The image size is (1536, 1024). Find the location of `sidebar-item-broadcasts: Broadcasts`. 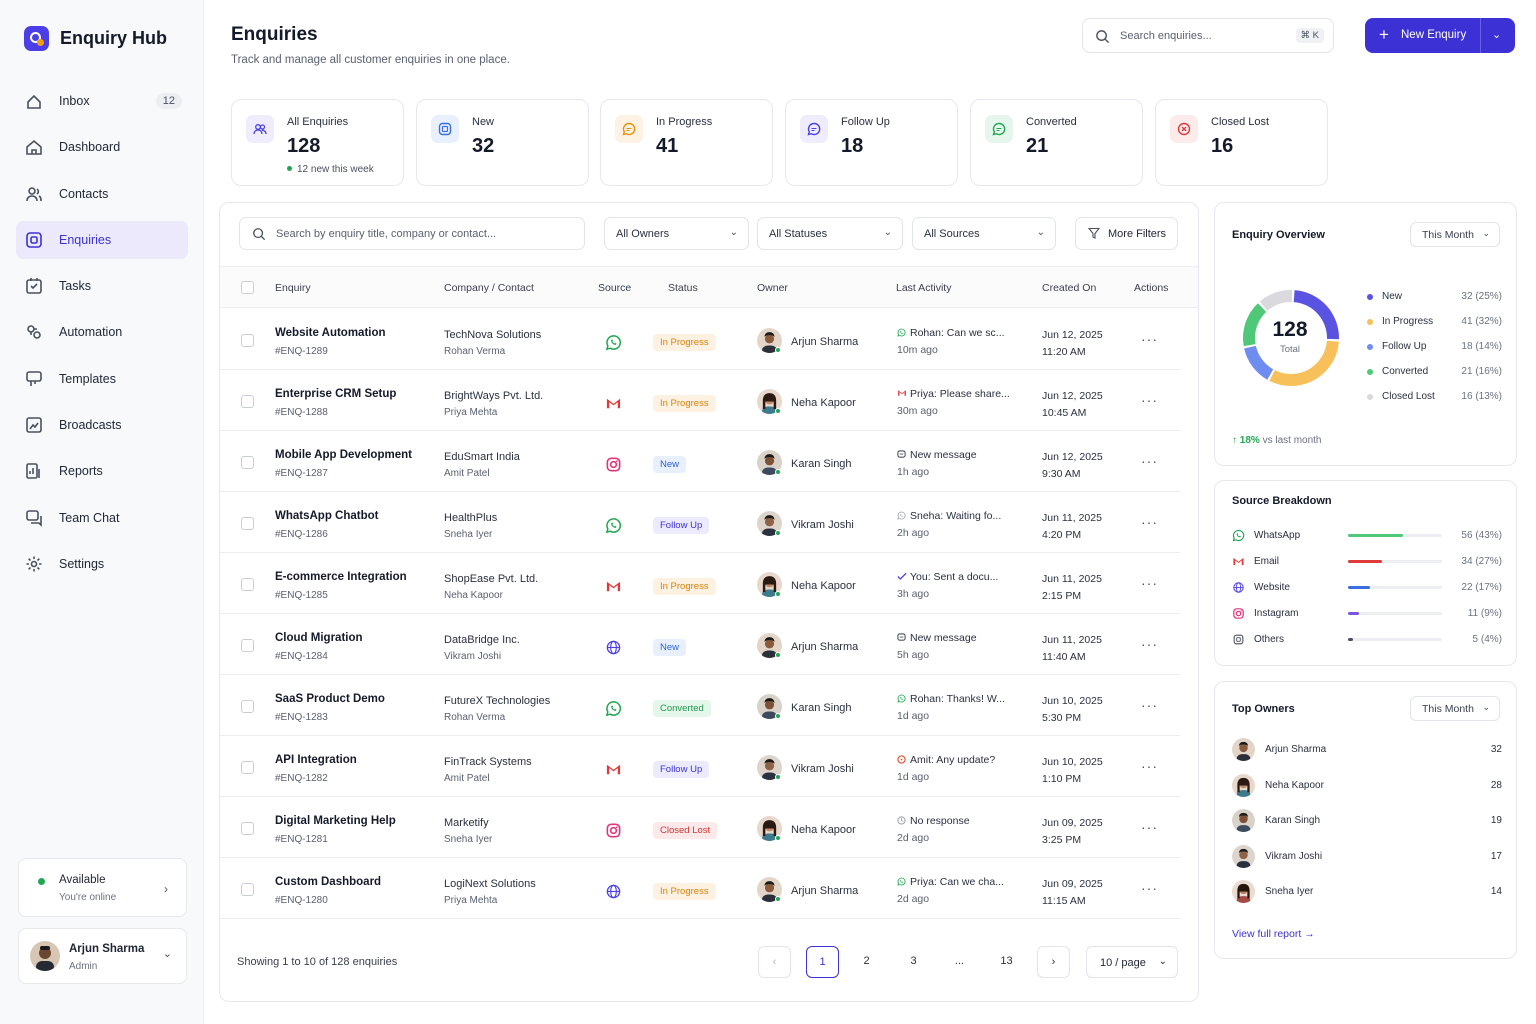

sidebar-item-broadcasts: Broadcasts is located at coordinates (102, 425).